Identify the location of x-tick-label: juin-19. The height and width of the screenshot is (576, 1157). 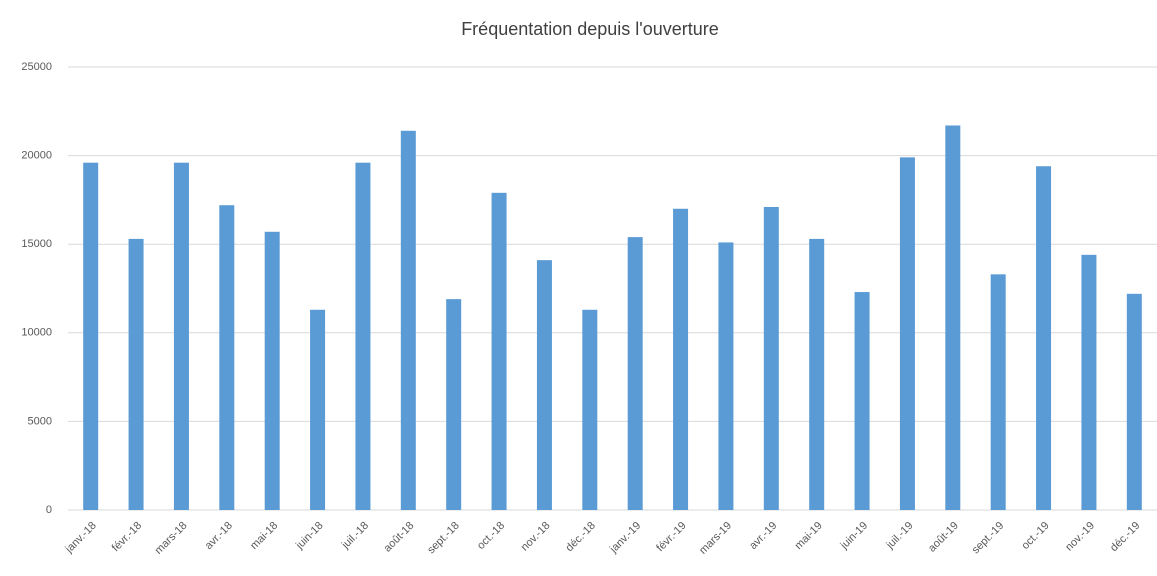
(854, 536).